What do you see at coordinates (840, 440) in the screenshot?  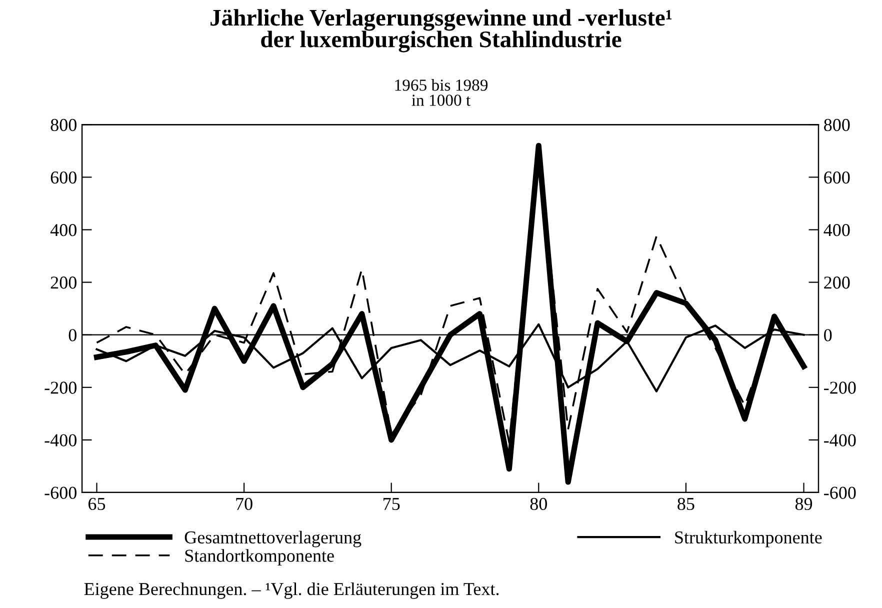 I see `y2-tick-label: -400` at bounding box center [840, 440].